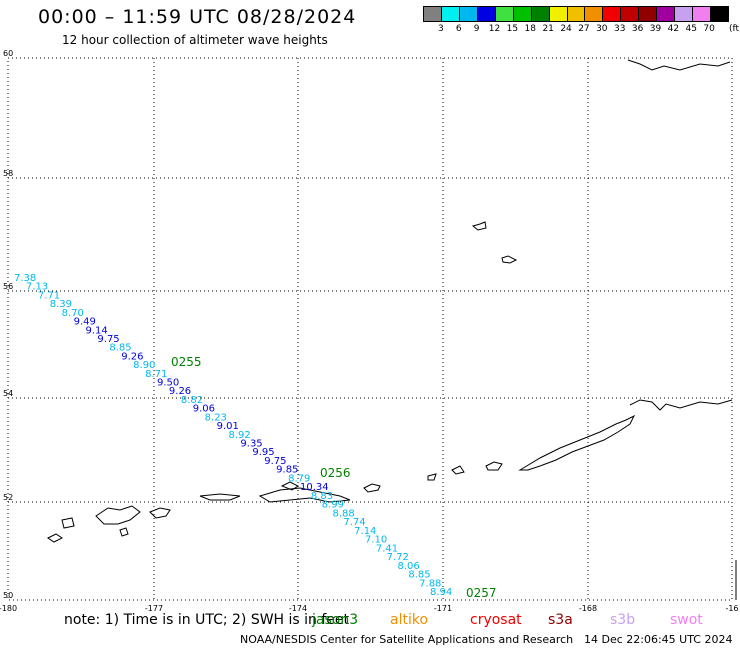 The height and width of the screenshot is (650, 740). Describe the element at coordinates (673, 29) in the screenshot. I see `color-scale-tick-label: 42` at that location.